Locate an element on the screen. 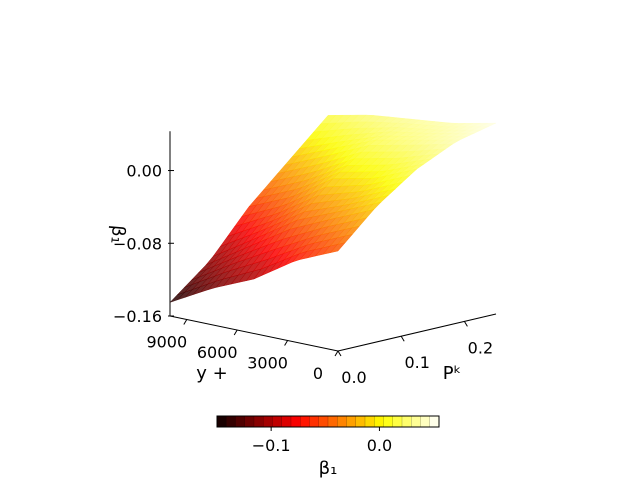 This screenshot has width=640, height=480. y-tick-label: 3000 is located at coordinates (267, 363).